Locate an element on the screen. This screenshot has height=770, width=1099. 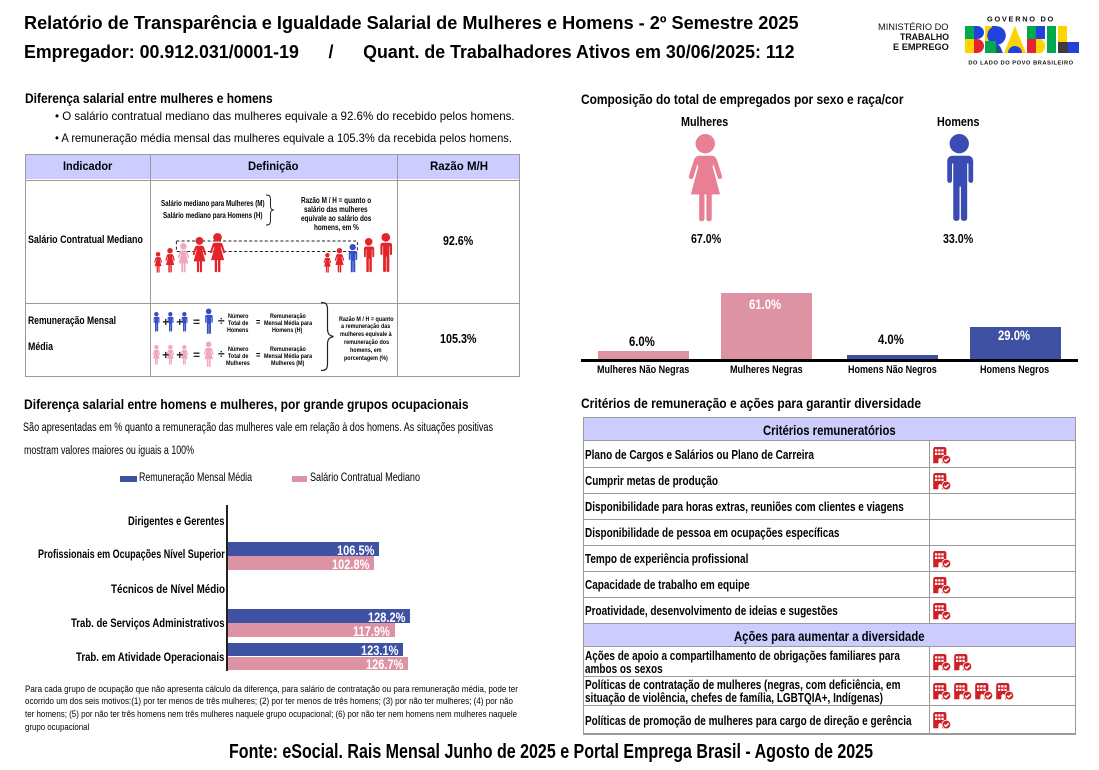
svg-text: DO LADO DO POVO BRASILEIRO is located at coordinates (1020, 64).